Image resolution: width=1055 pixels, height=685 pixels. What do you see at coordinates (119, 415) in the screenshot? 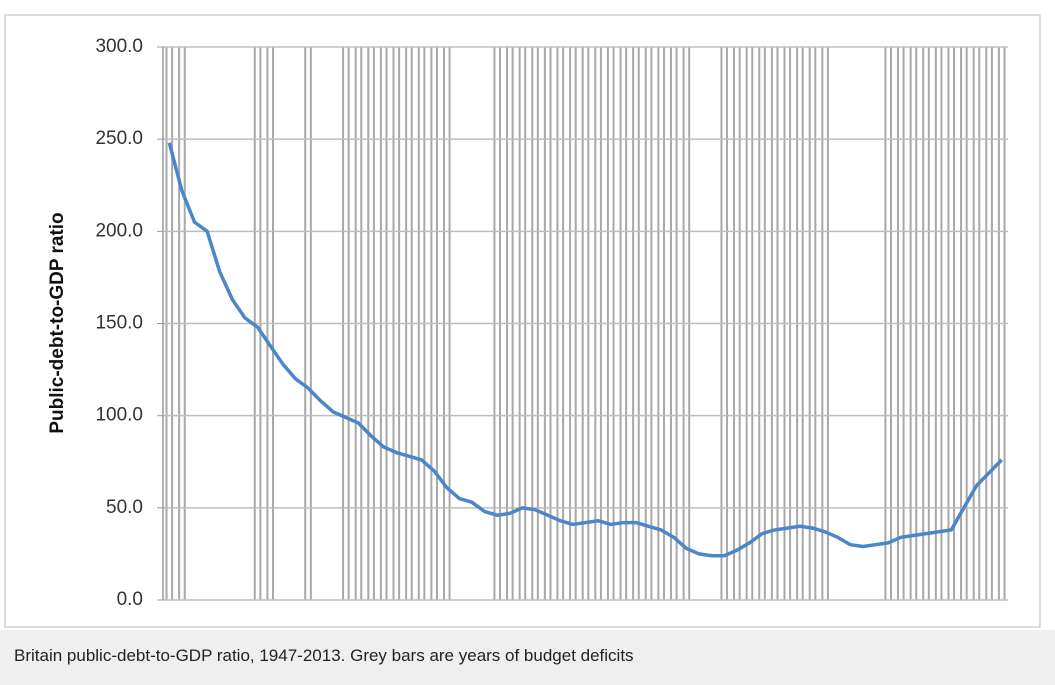
I see `y-tick-label: 100.0` at bounding box center [119, 415].